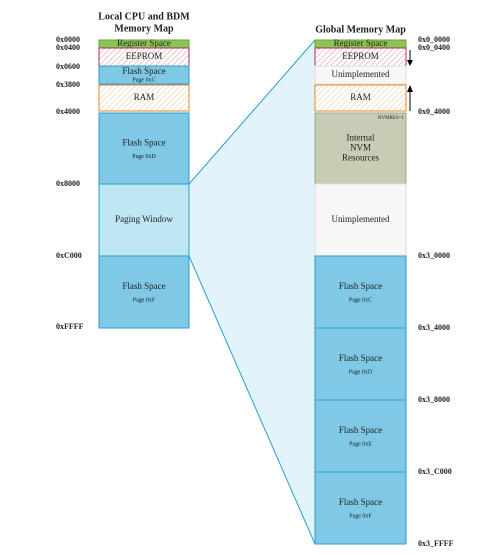  Describe the element at coordinates (68, 47) in the screenshot. I see `address: 0x0400` at that location.